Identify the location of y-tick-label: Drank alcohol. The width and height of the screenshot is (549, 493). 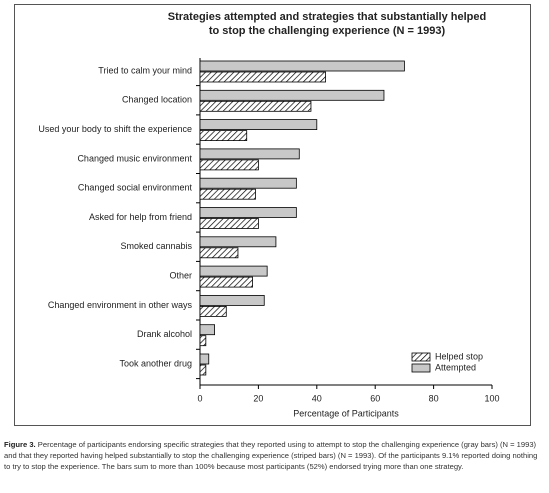
(164, 334).